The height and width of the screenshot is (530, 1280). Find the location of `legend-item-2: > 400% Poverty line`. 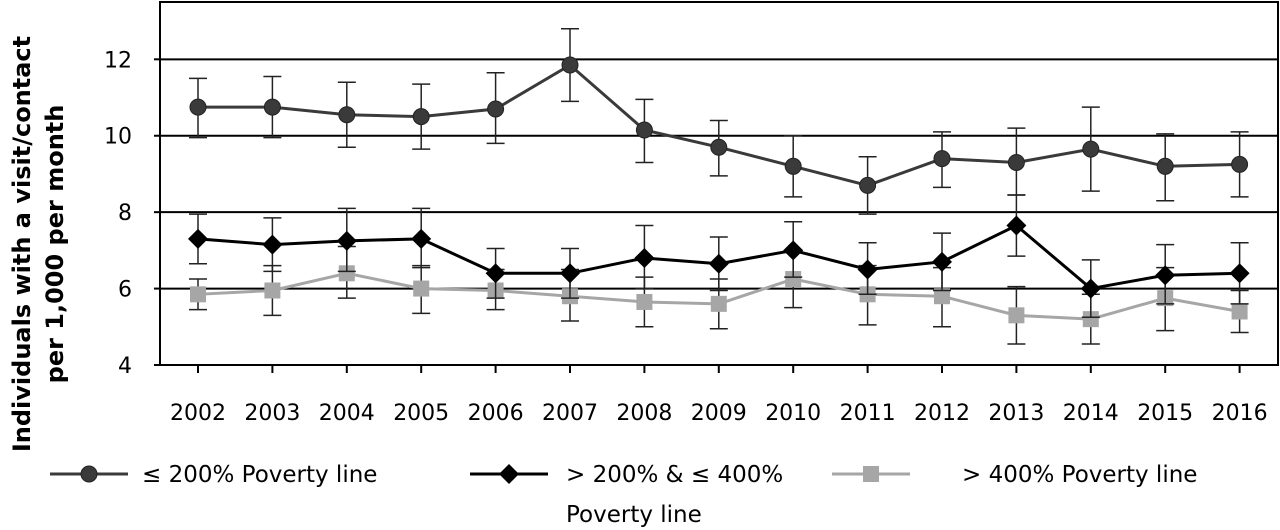

legend-item-2: > 400% Poverty line is located at coordinates (1014, 475).